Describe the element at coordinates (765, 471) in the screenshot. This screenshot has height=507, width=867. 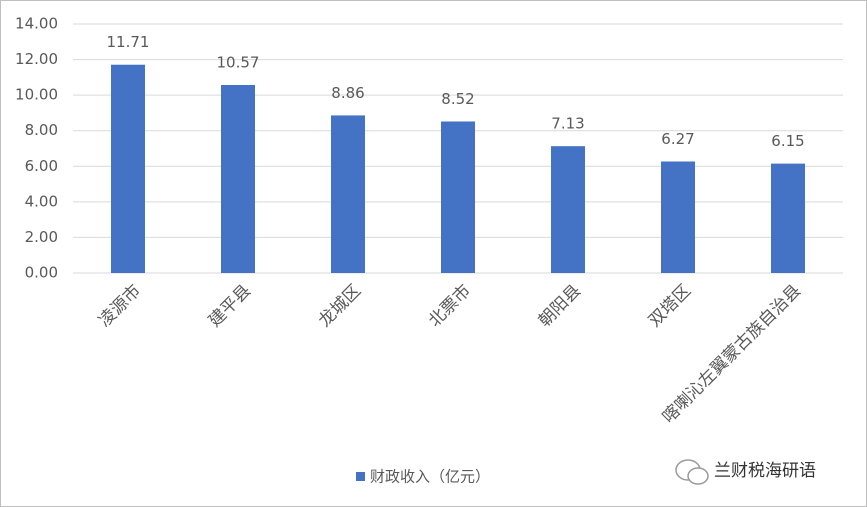
I see `watermark-text: 兰财税海研语` at that location.